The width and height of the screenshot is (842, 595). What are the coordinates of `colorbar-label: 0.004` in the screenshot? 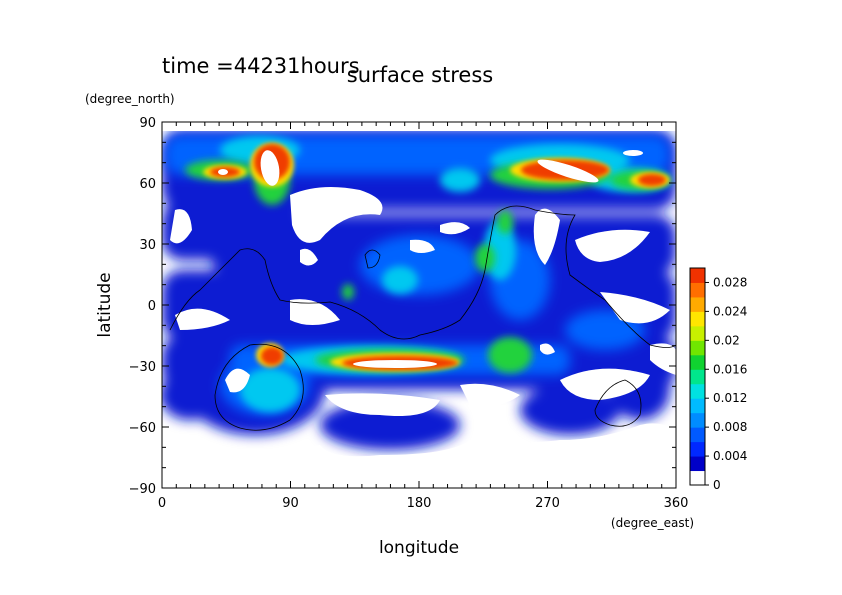 It's located at (730, 456).